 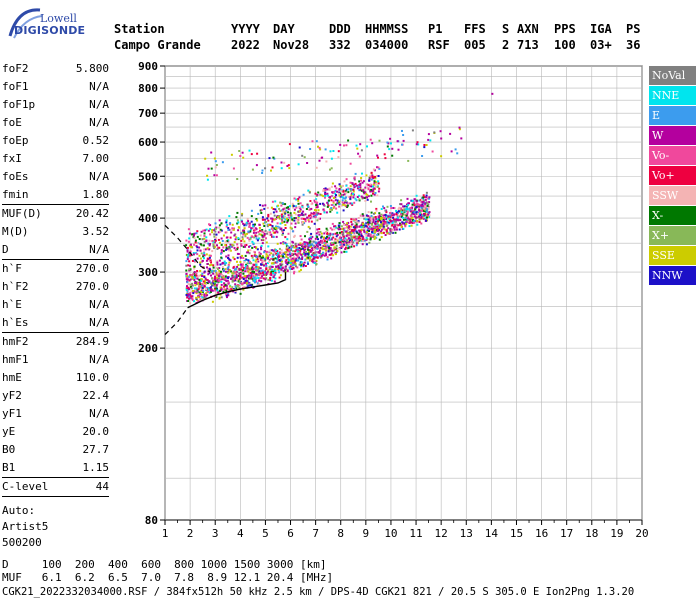 I want to click on x-tick-label: 2, so click(x=190, y=533).